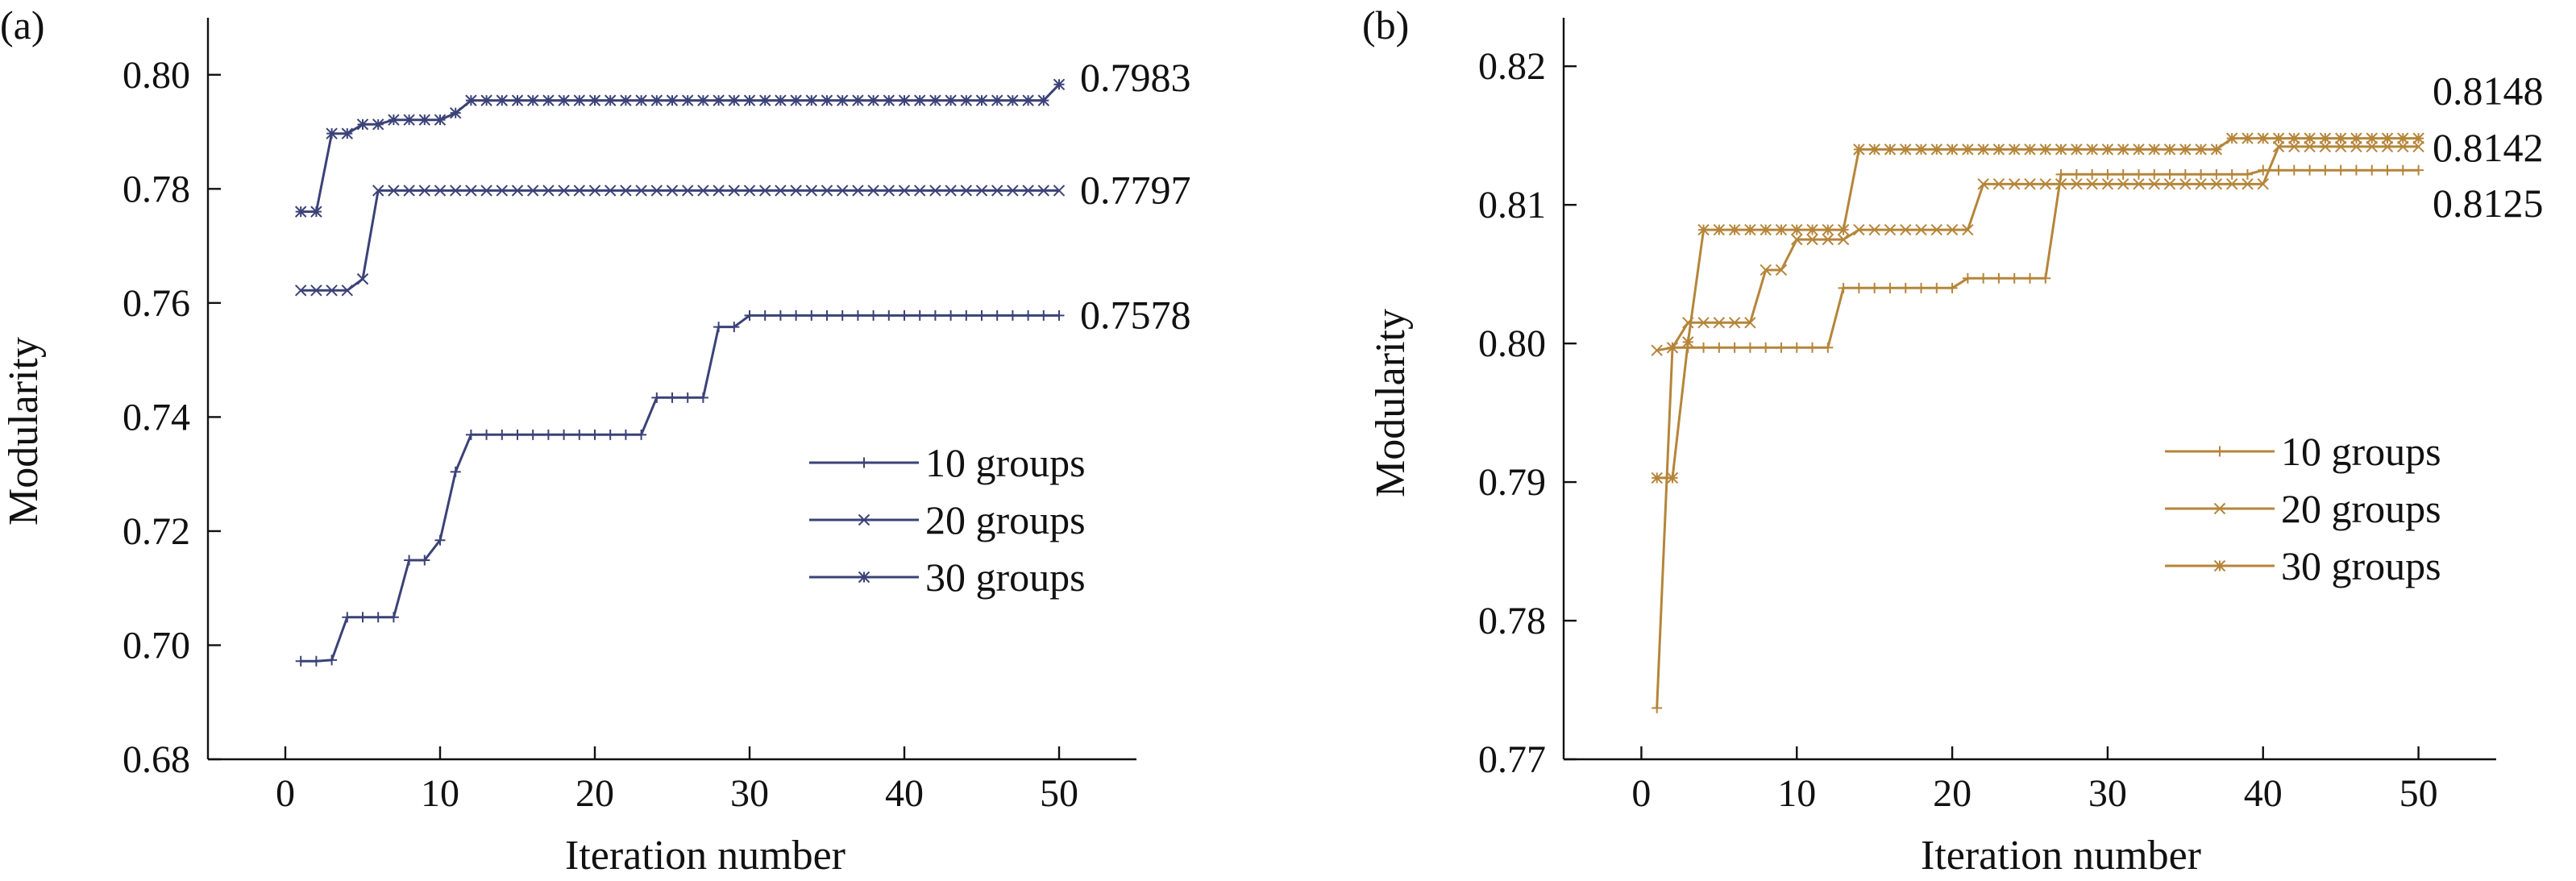 This screenshot has height=881, width=2576. Describe the element at coordinates (2263, 794) in the screenshot. I see `panel-b-x-tick-label: 40` at that location.